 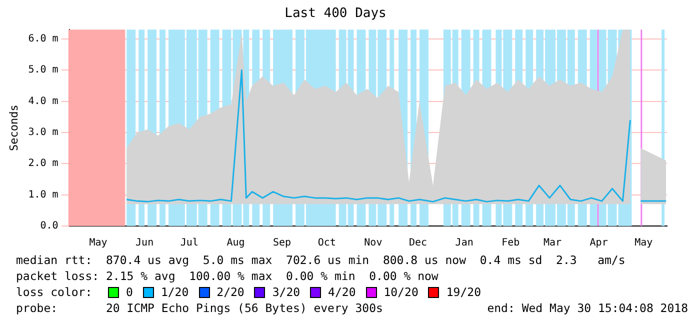 What do you see at coordinates (49, 226) in the screenshot?
I see `y-tick-label: 0.0` at bounding box center [49, 226].